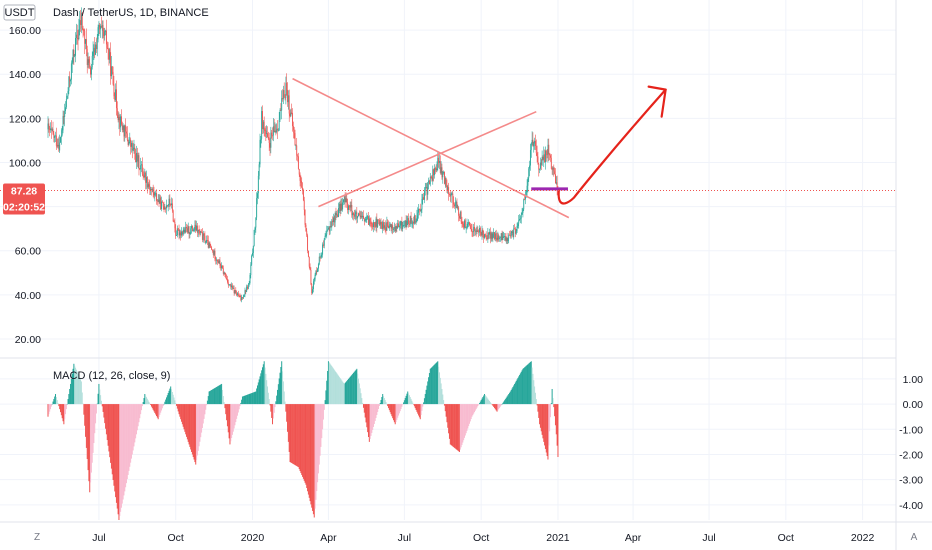 The height and width of the screenshot is (550, 932). I want to click on macd-axis: 1.00 0.00 -1.00 -2.00 -3.00 -4.00, so click(911, 443).